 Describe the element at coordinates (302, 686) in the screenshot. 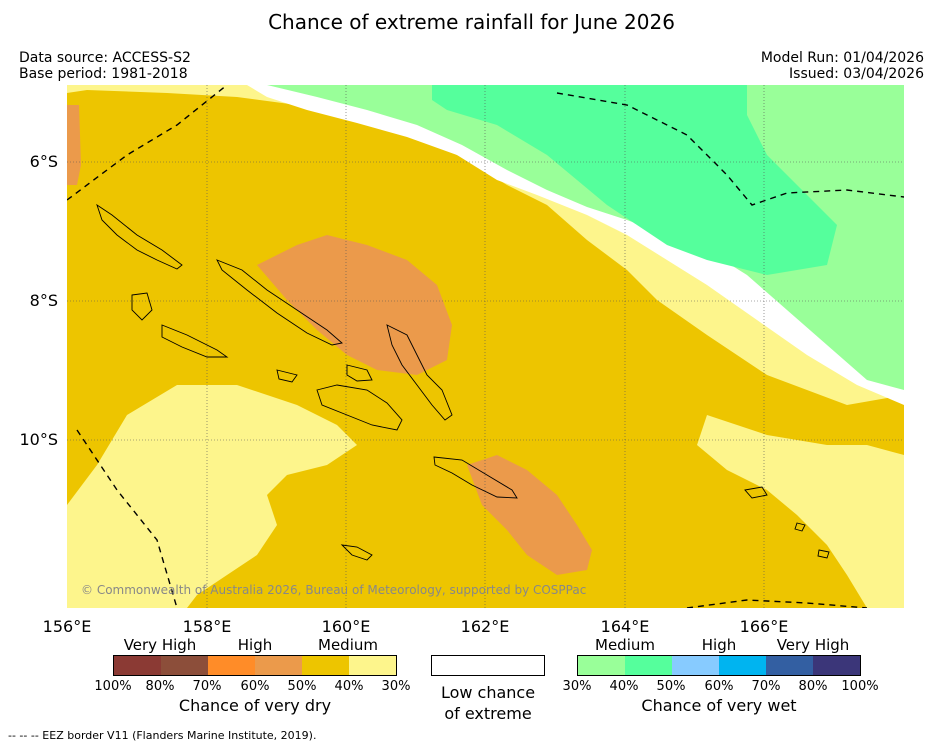

I see `dry-tick-50: 50%` at that location.